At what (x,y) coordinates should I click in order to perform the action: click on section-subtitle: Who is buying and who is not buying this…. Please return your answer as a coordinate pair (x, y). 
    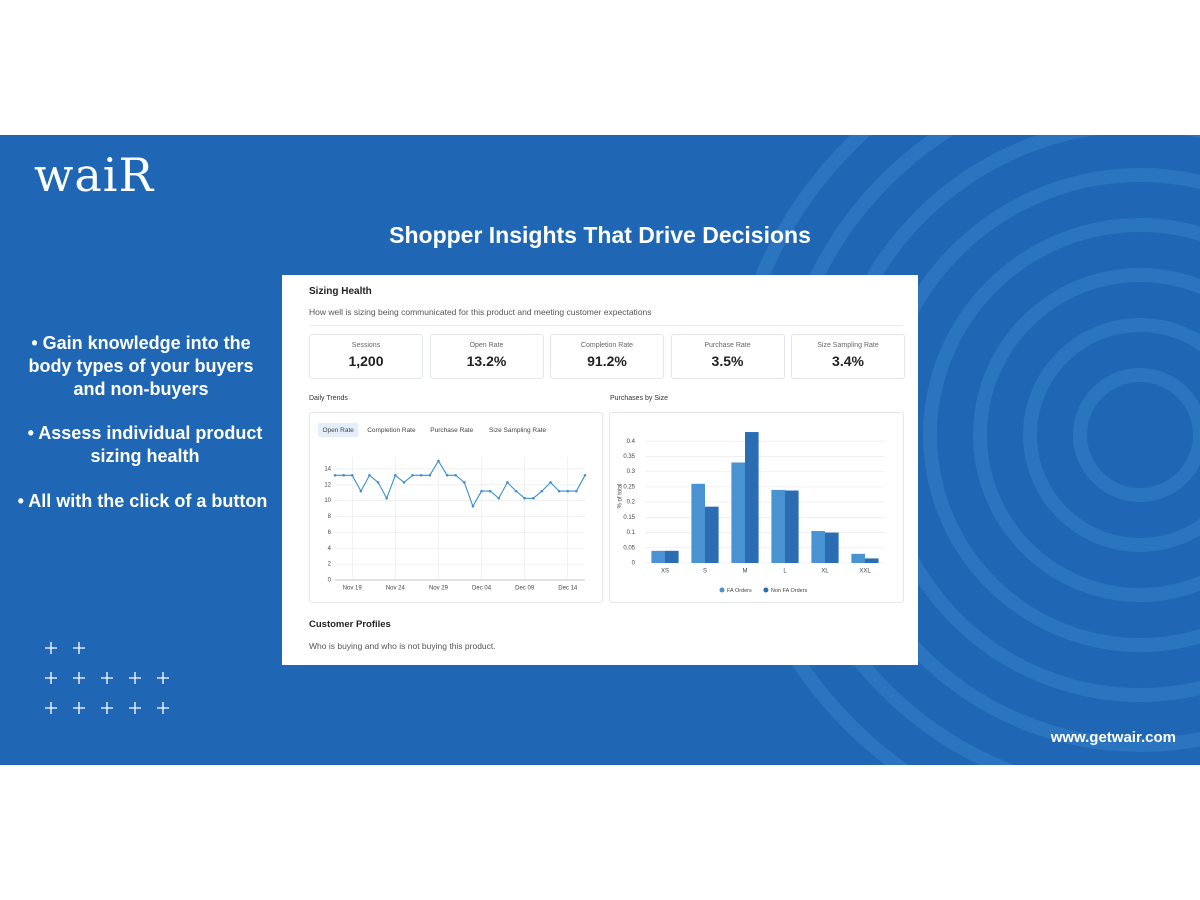
    Looking at the image, I should click on (402, 646).